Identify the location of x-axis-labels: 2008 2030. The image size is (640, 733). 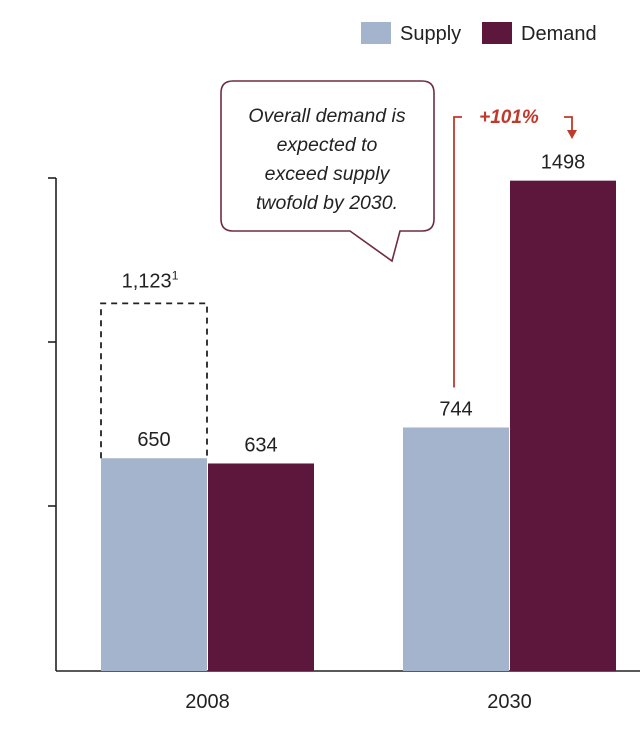
(358, 702).